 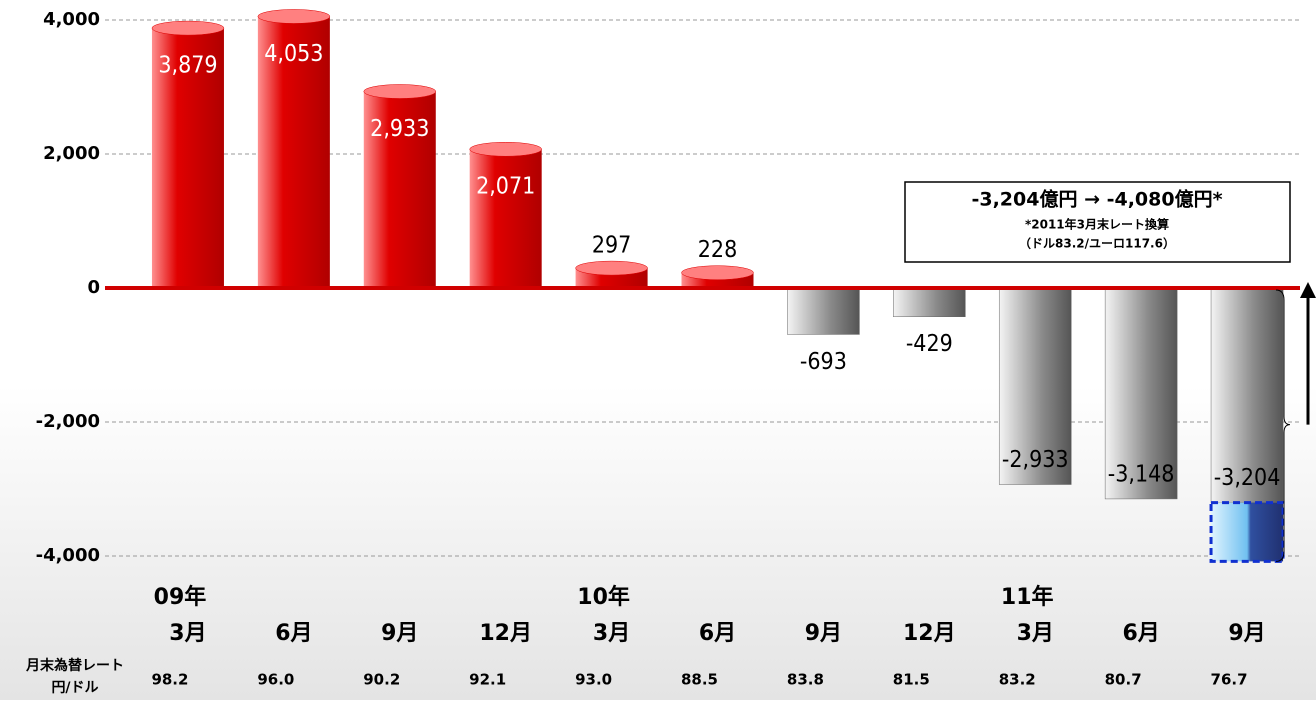 What do you see at coordinates (929, 344) in the screenshot?
I see `data-label: -429` at bounding box center [929, 344].